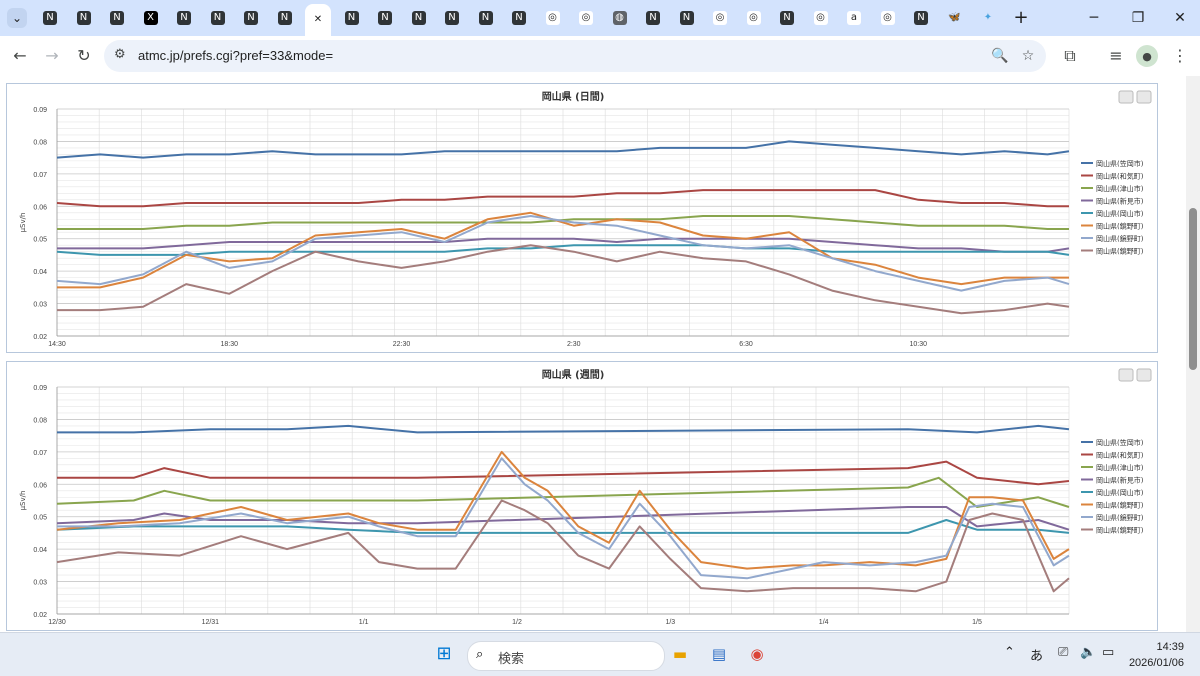  What do you see at coordinates (120, 54) in the screenshot?
I see `site-info-icon: ⚙` at bounding box center [120, 54].